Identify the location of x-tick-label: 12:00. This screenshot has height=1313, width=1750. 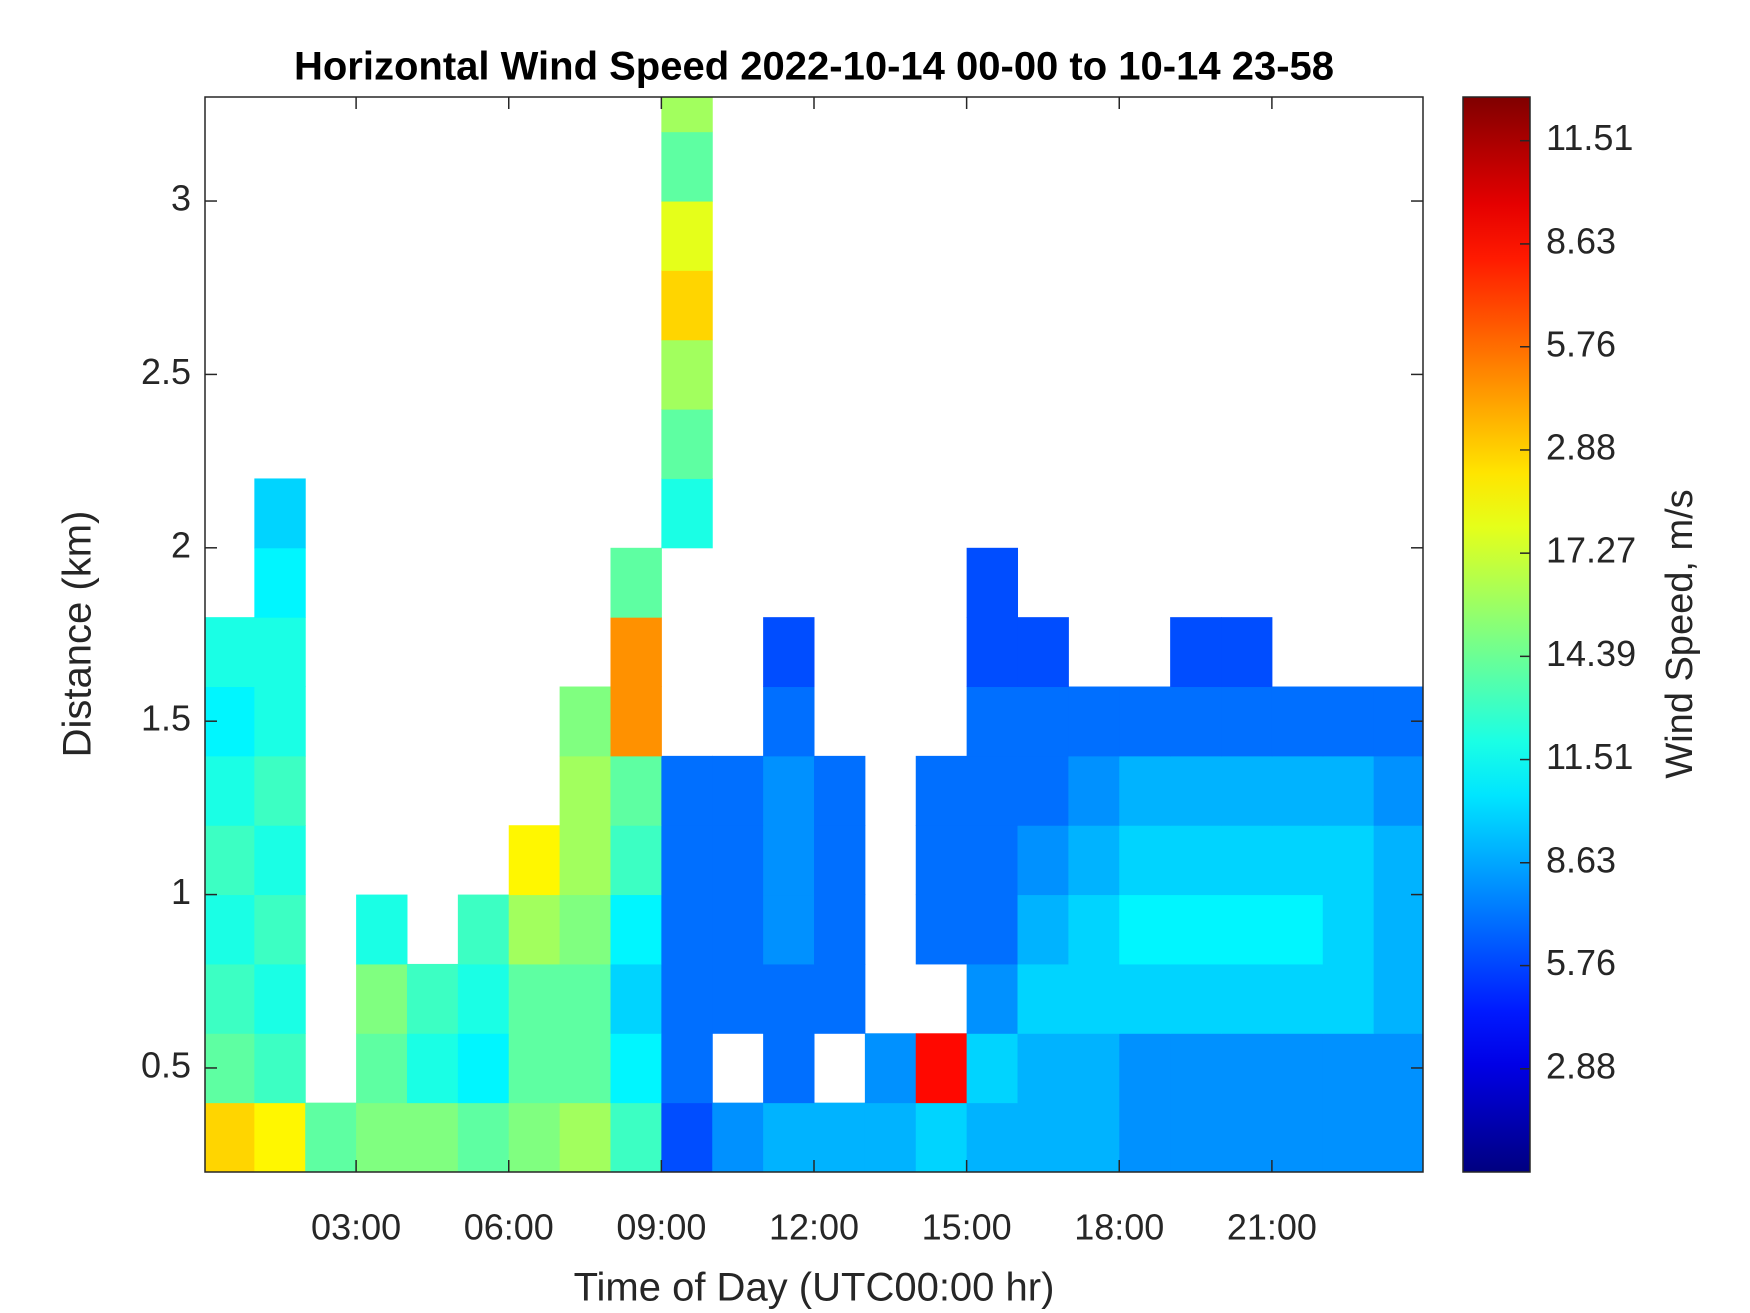
(814, 1227).